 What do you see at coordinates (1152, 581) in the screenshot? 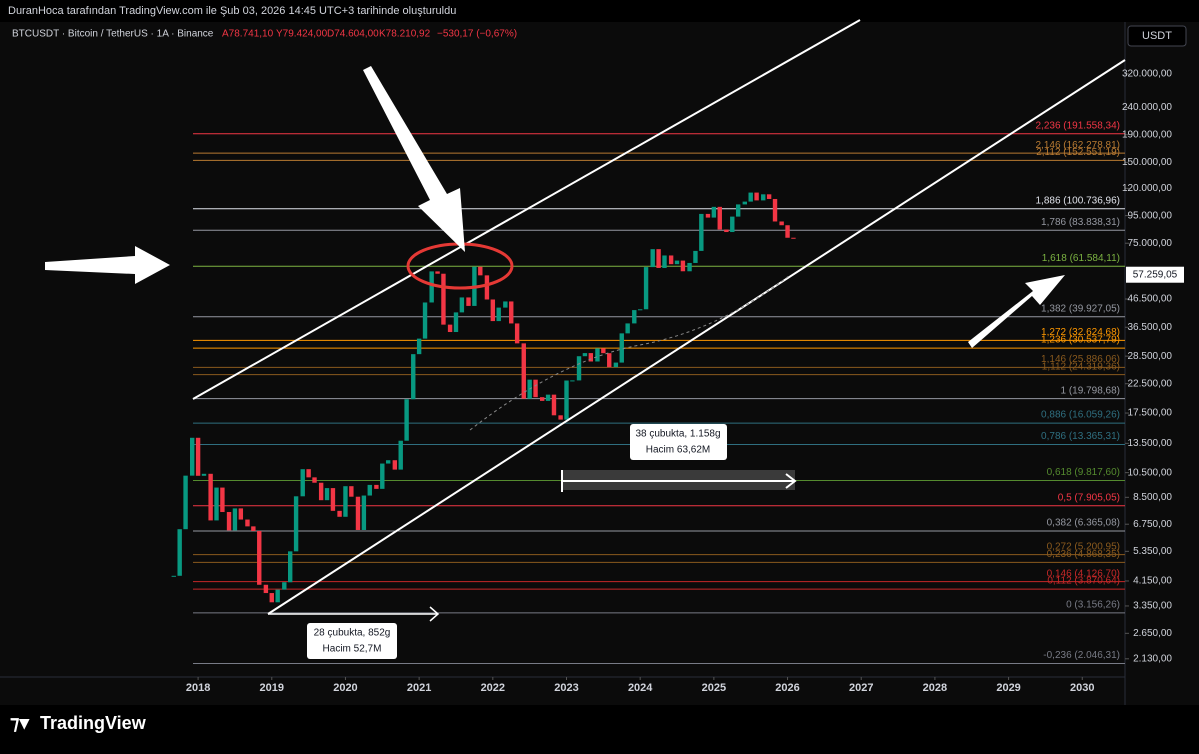
I see `y-tick-label: 4.150,00` at bounding box center [1152, 581].